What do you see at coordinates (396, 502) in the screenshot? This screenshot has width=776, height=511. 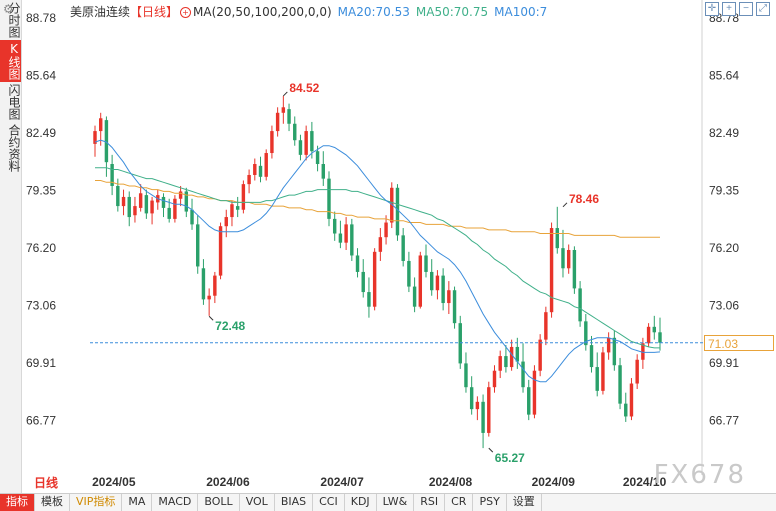 I see `indicator-tab-10: LW&` at bounding box center [396, 502].